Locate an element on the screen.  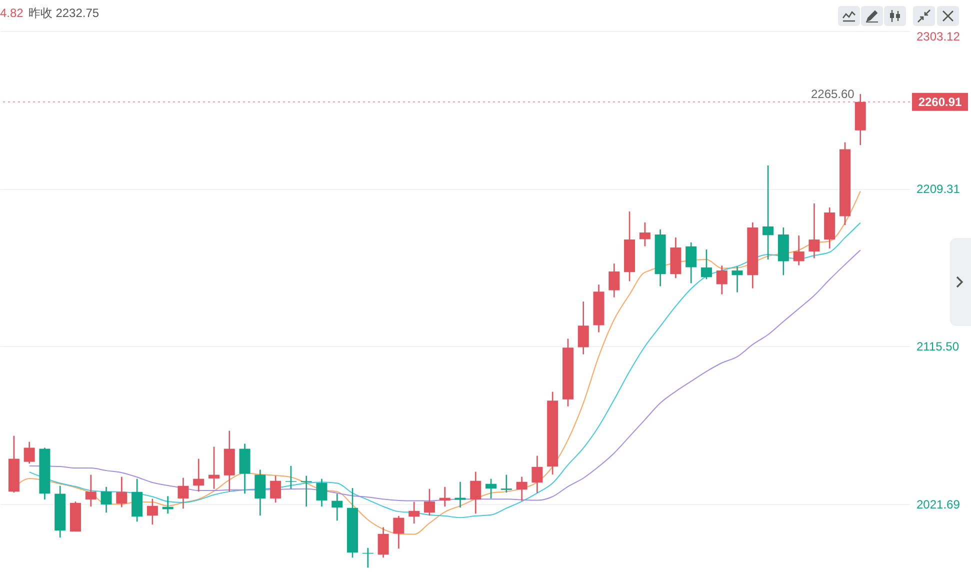
y-tick-label: 2209.31 is located at coordinates (938, 189).